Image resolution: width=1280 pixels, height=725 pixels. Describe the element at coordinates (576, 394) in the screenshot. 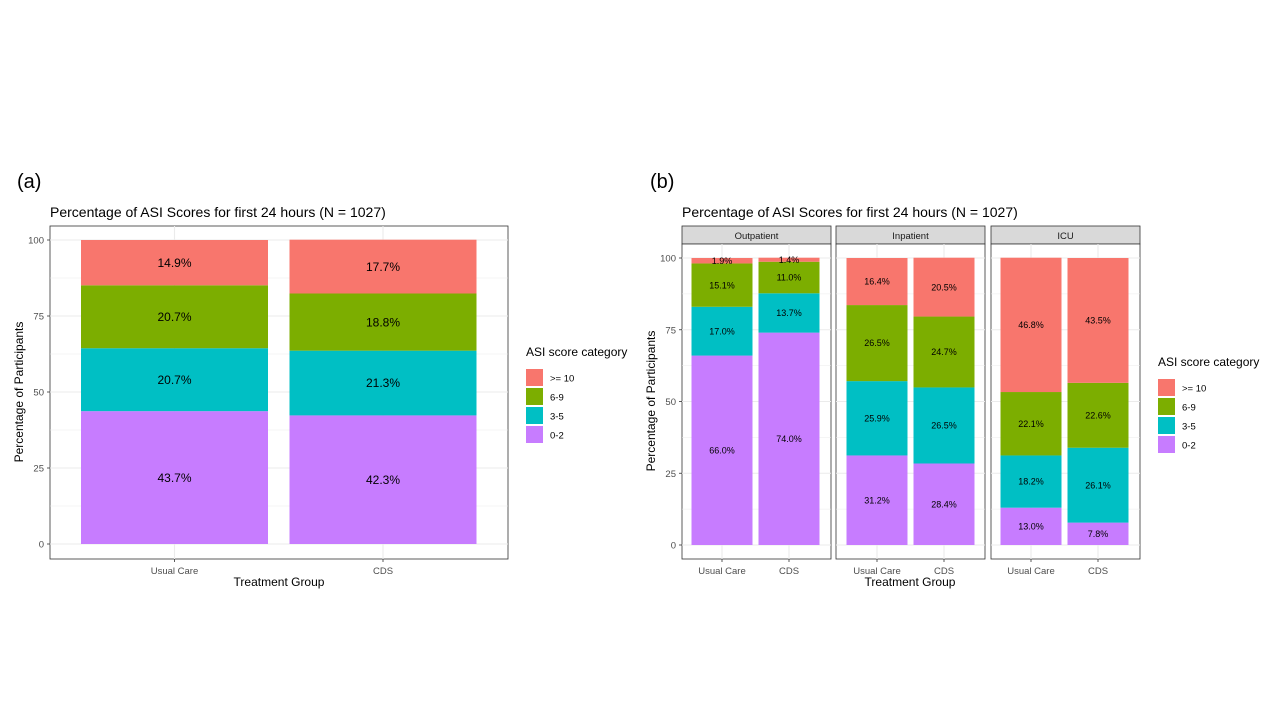

I see `legend-a: ASI score category >= 10 6-9 3-5 0-2` at that location.